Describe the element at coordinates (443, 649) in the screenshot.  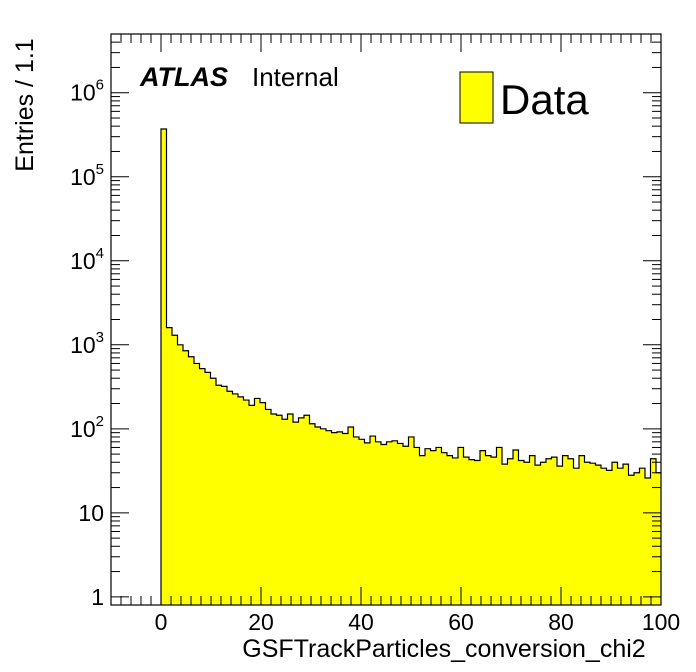
I see `x-axis-label: GSFTrackParticles_conversion_chi2` at that location.